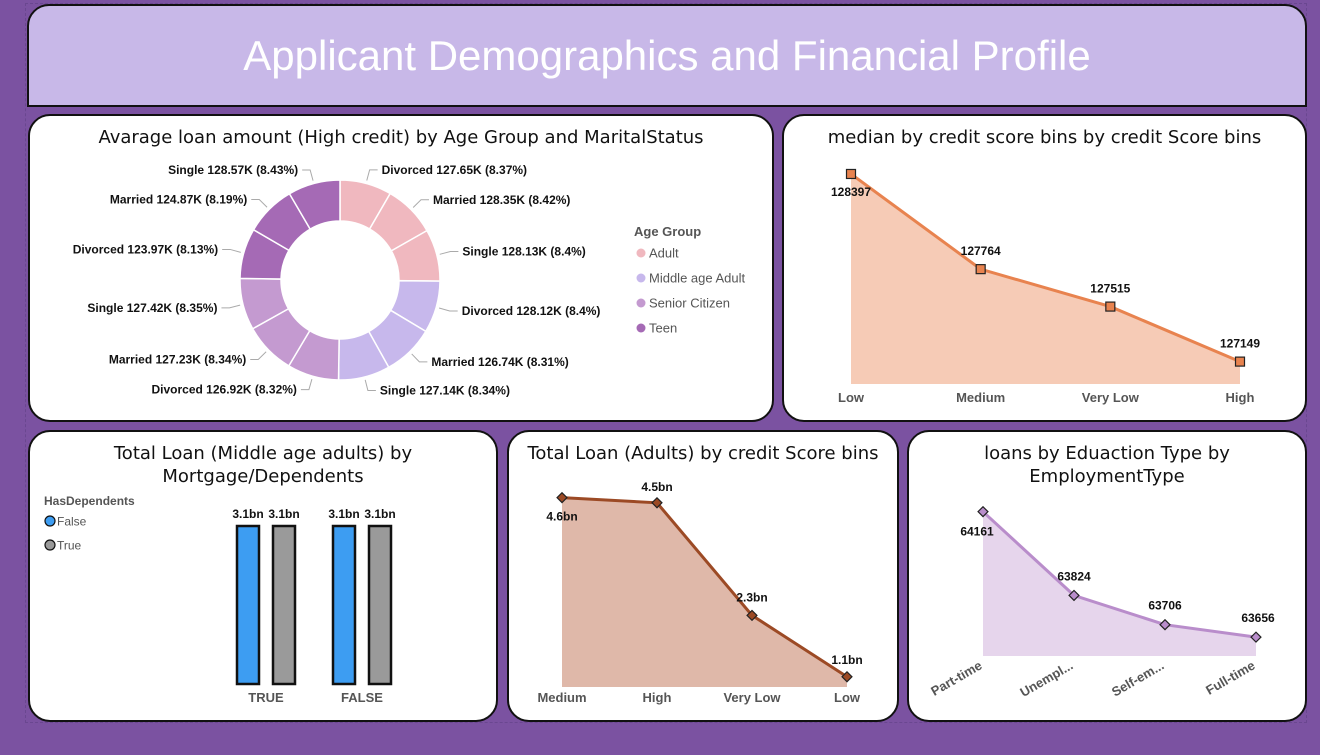 The width and height of the screenshot is (1320, 755). Describe the element at coordinates (561, 517) in the screenshot. I see `data-label: 4.6bn` at that location.